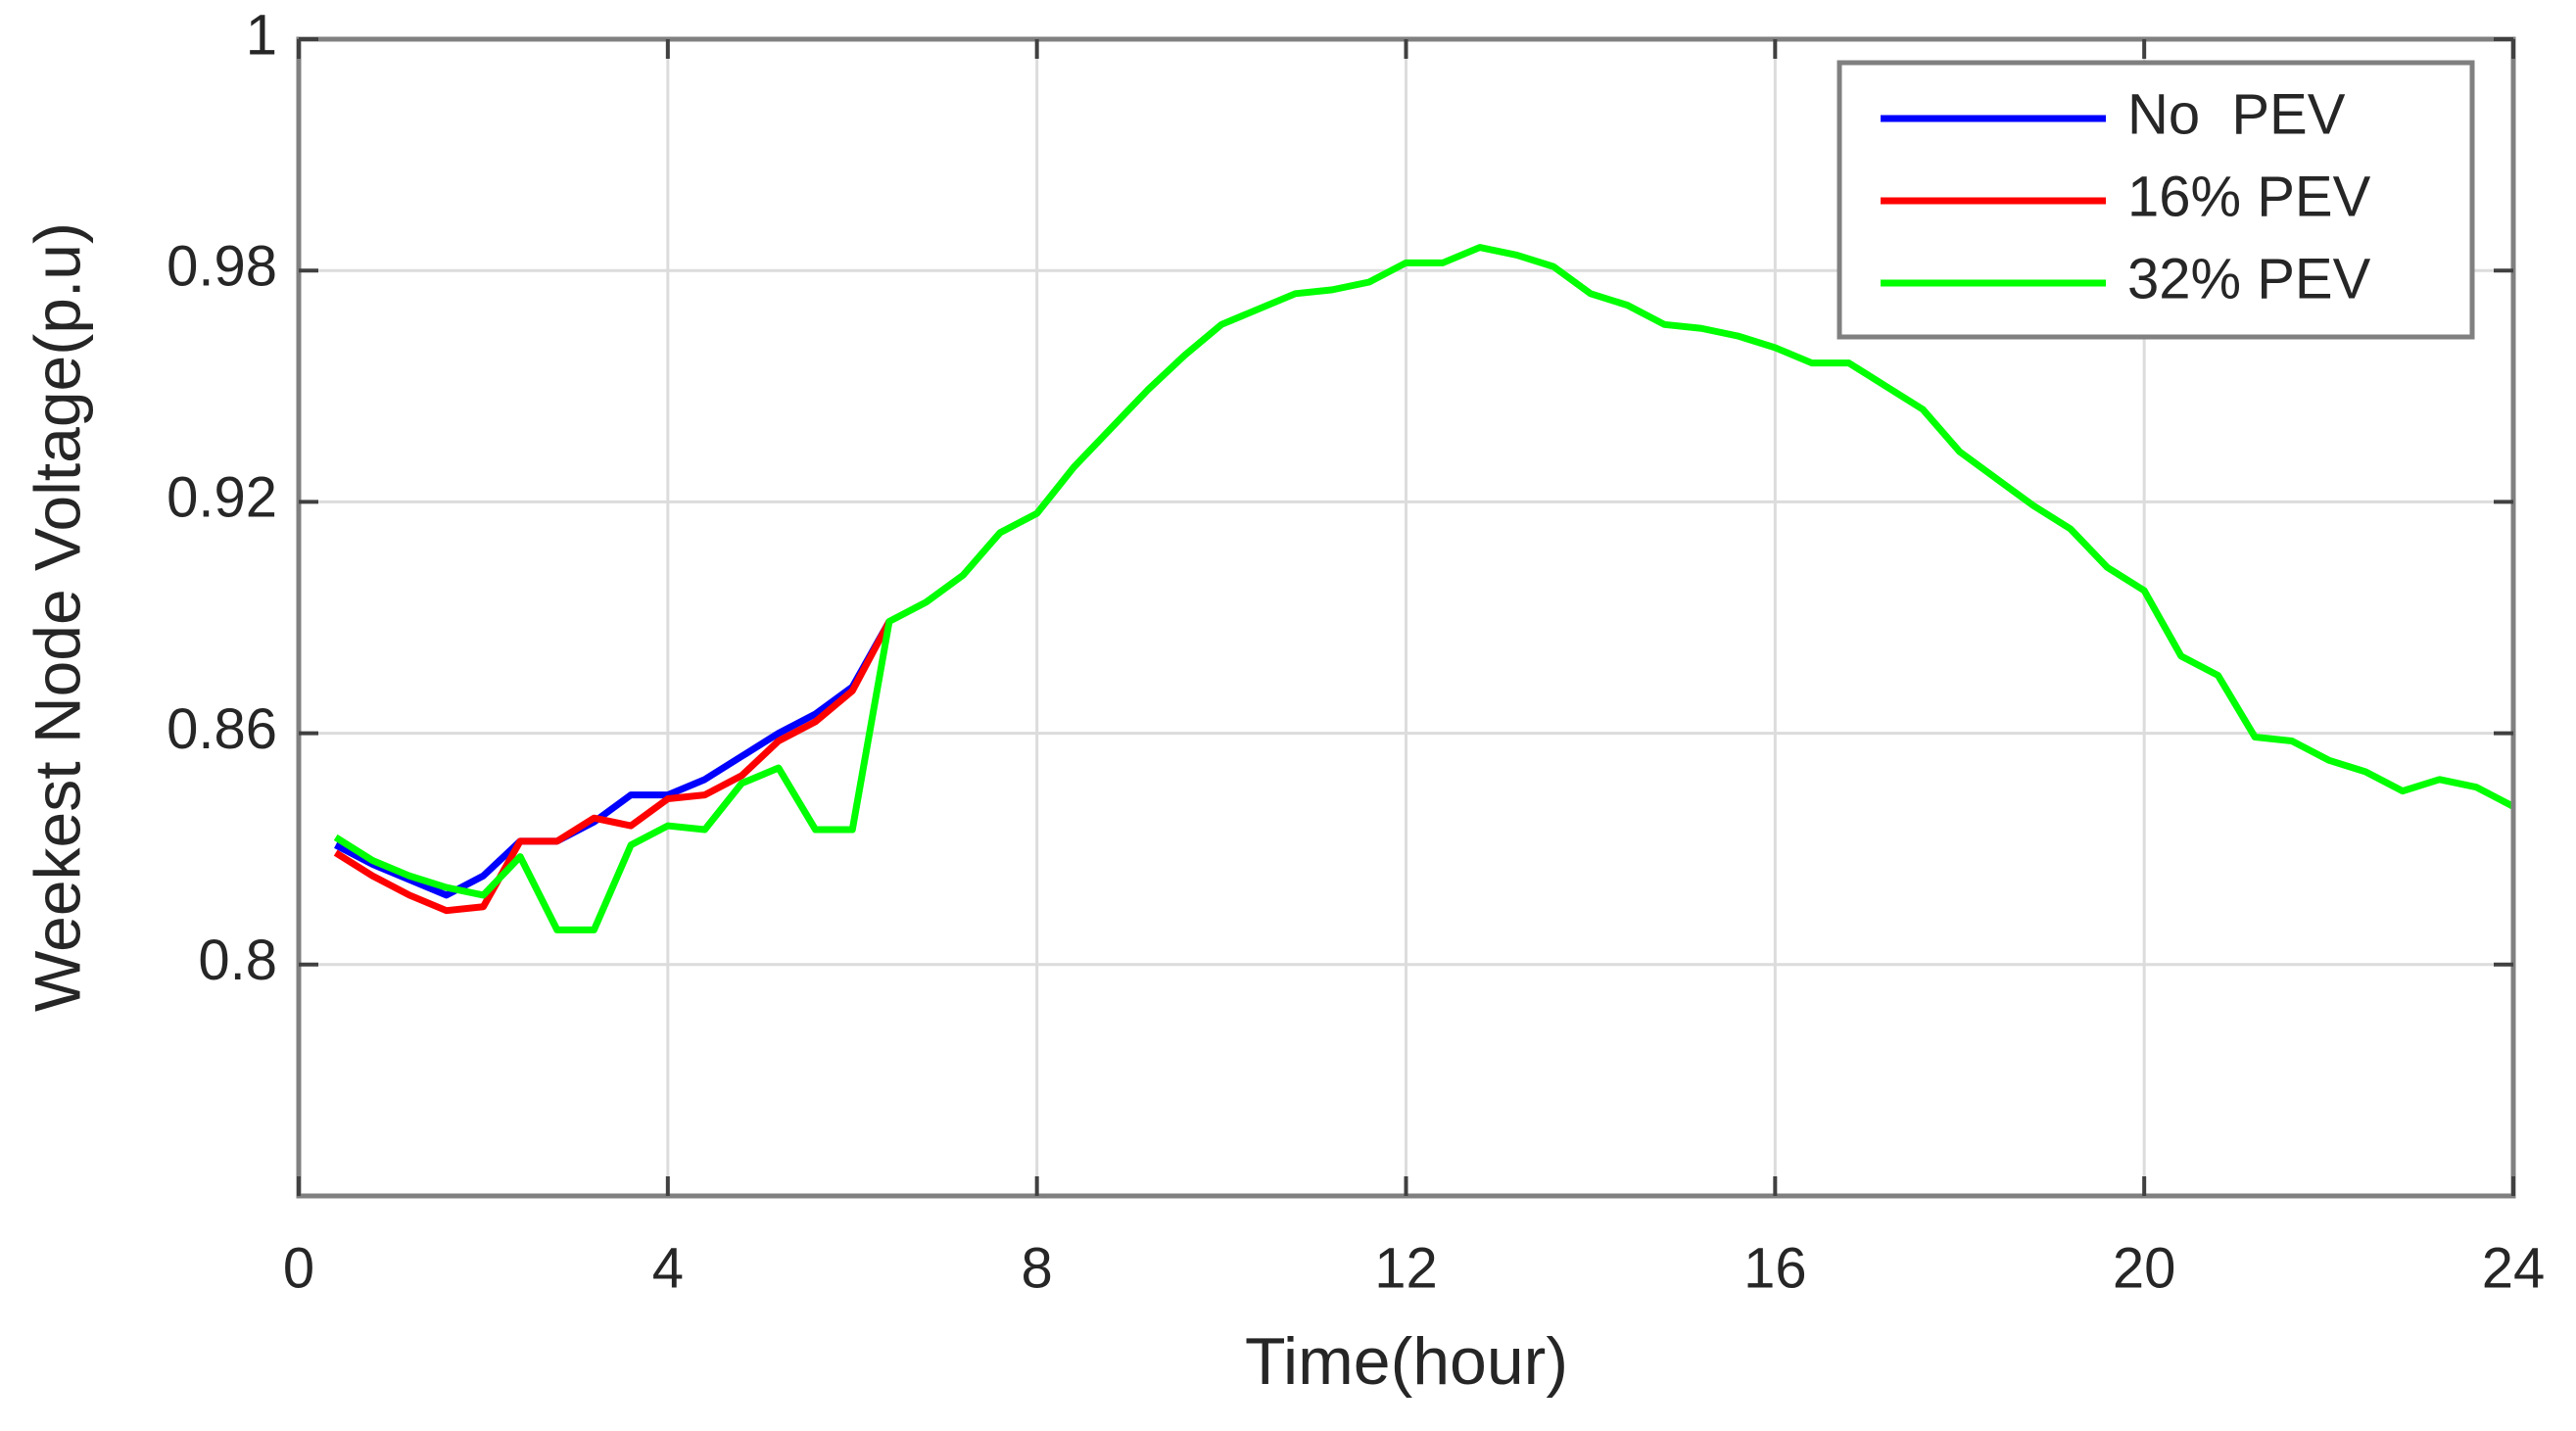 This screenshot has width=2576, height=1431. I want to click on x-axis-label: Time(hour), so click(1407, 1361).